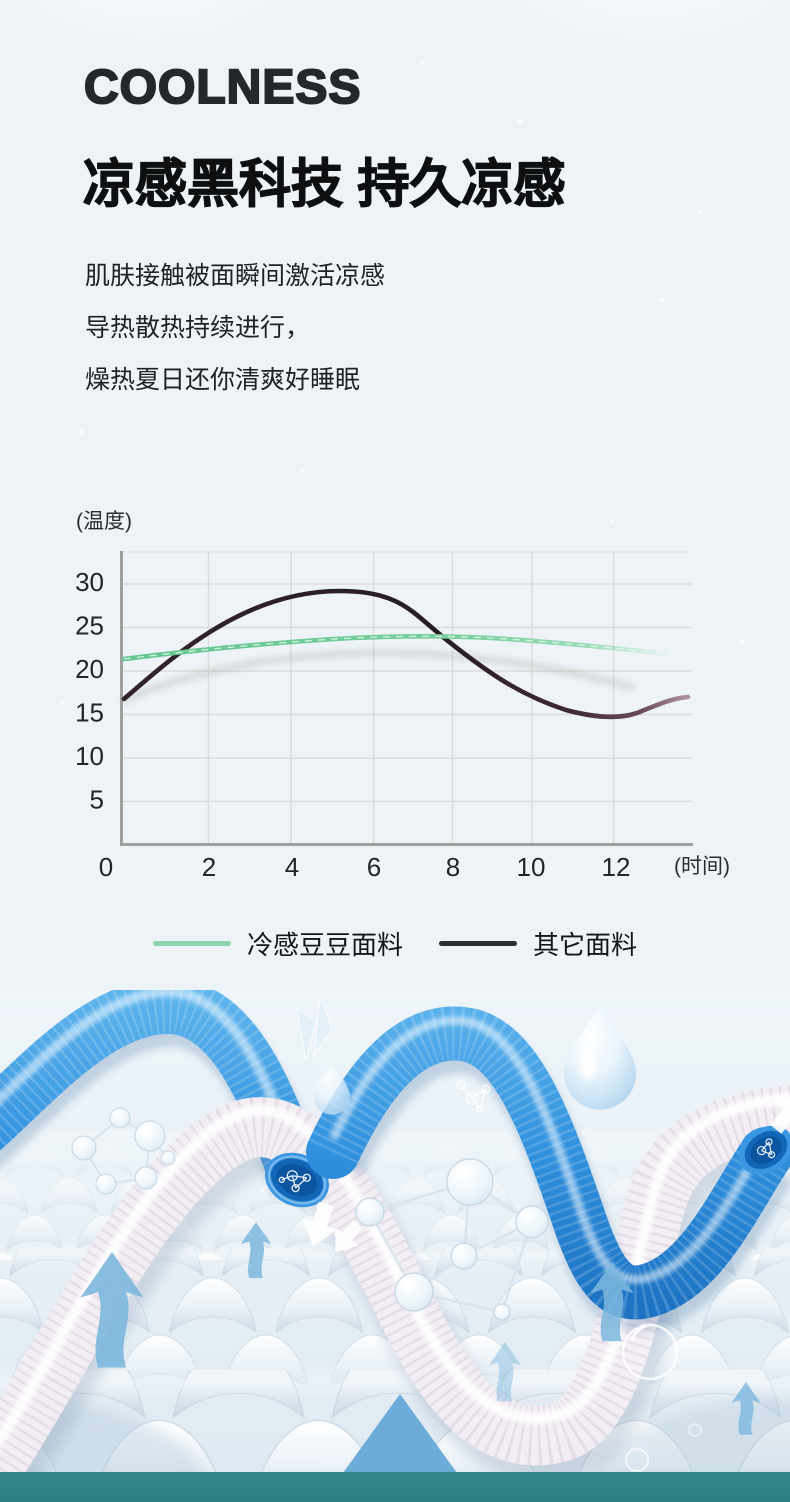 The width and height of the screenshot is (790, 1502). What do you see at coordinates (209, 867) in the screenshot?
I see `x-tick-label: 2` at bounding box center [209, 867].